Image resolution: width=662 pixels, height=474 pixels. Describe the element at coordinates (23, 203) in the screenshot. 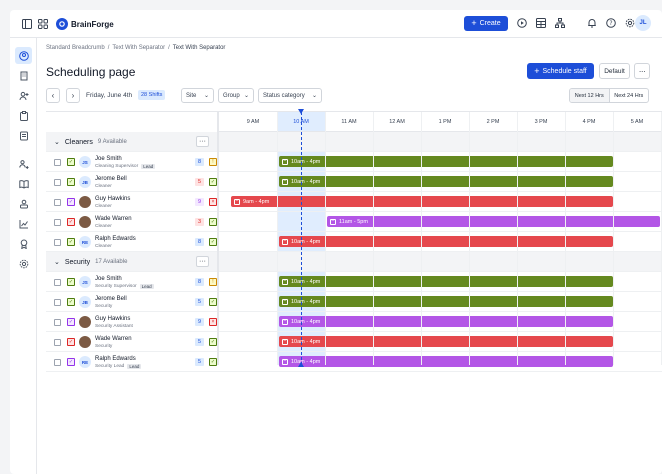

I see `sidebar-item-team` at that location.